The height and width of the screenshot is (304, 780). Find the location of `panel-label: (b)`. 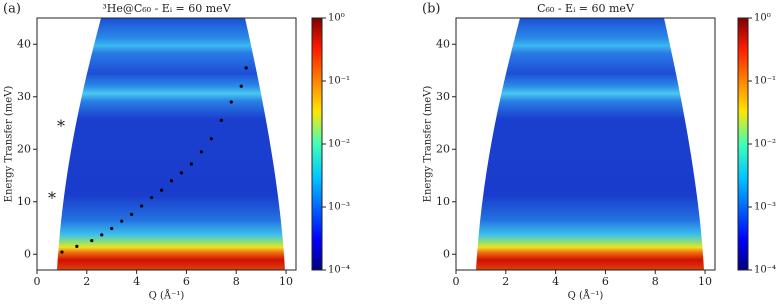

panel-label: (b) is located at coordinates (431, 9).